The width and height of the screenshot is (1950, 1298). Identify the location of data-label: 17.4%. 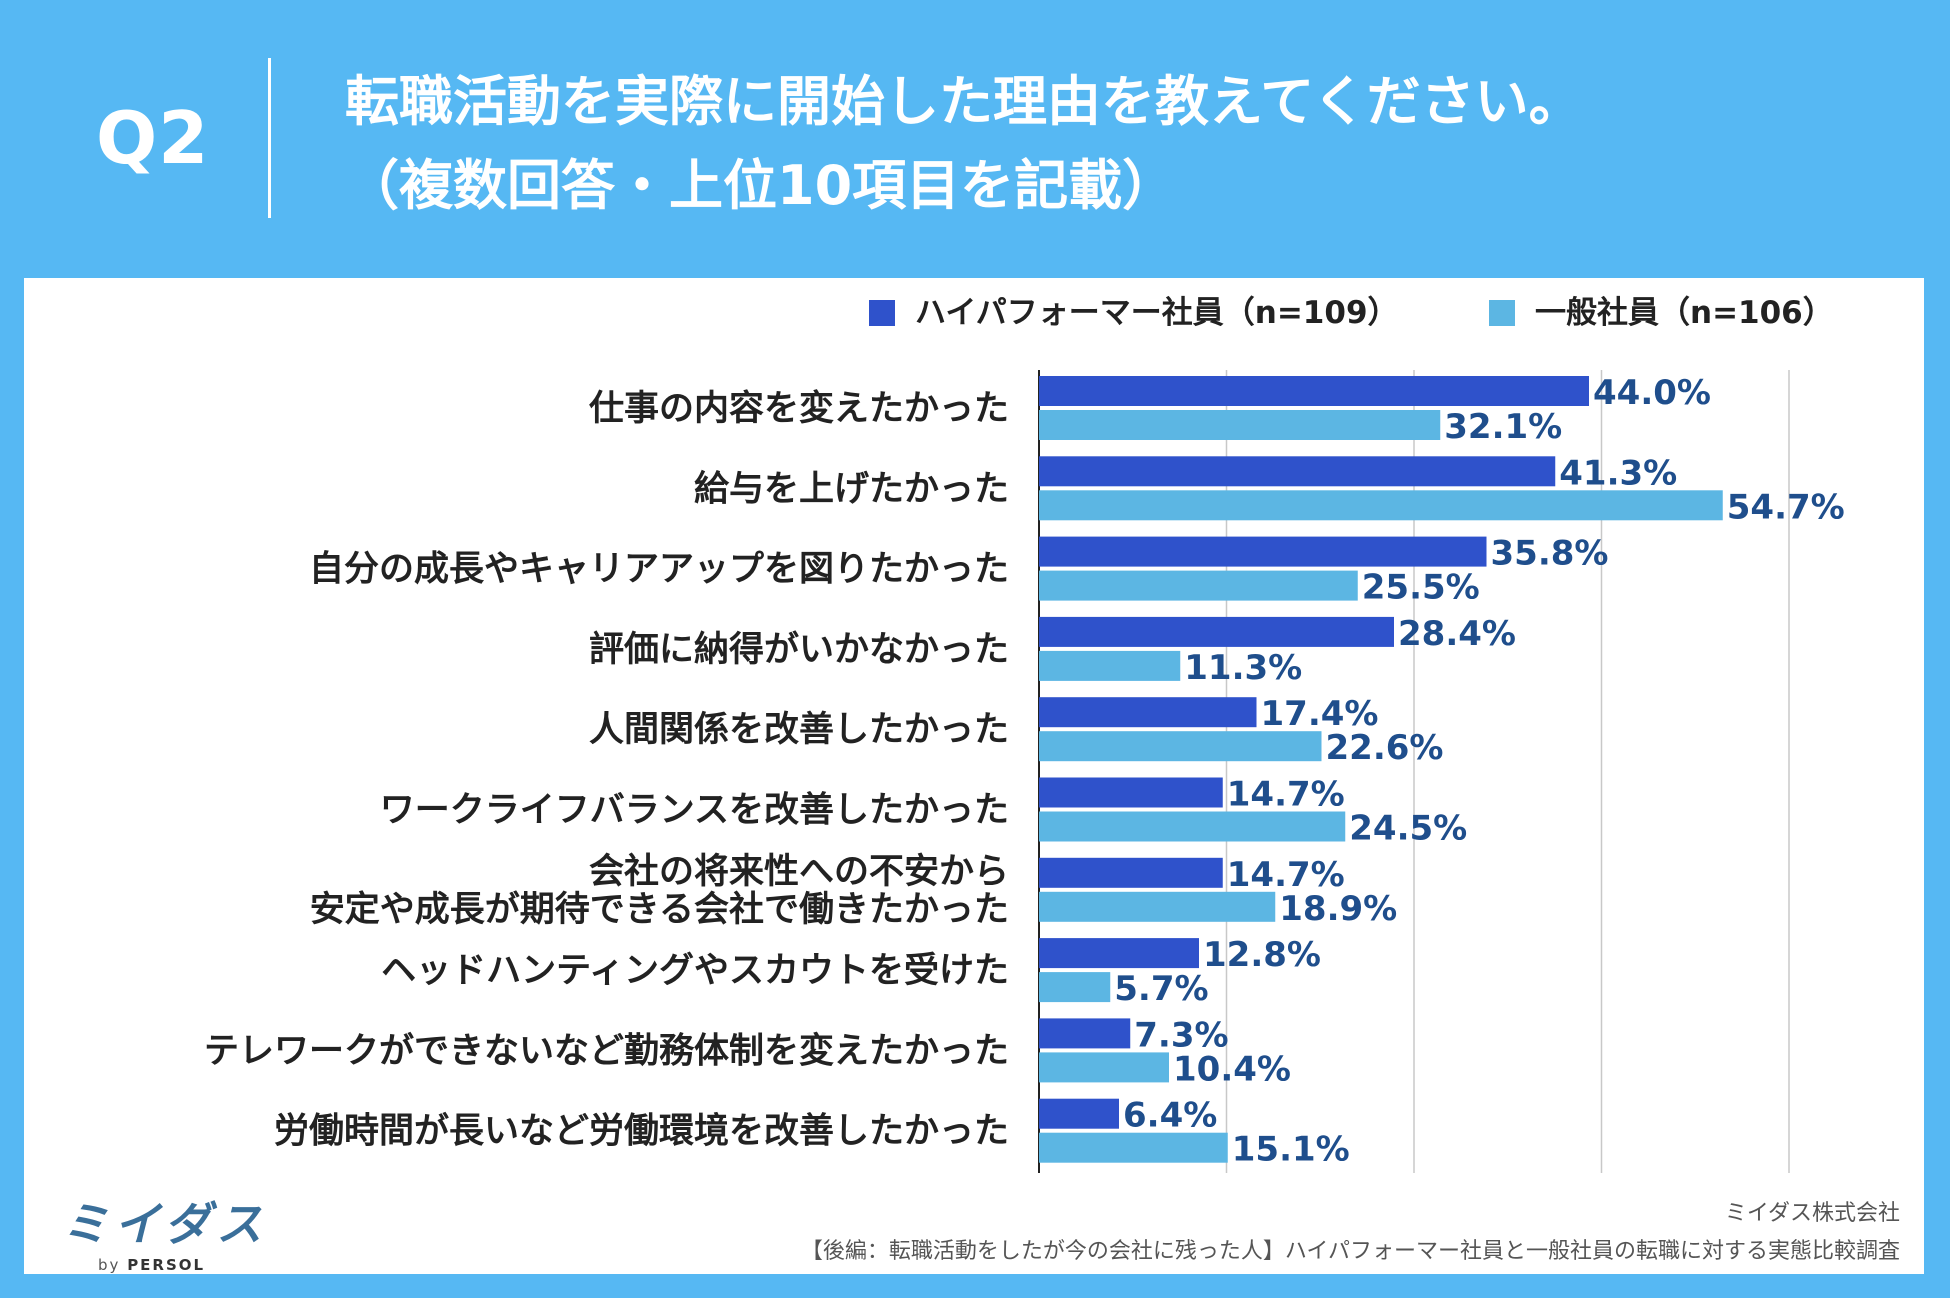
(1320, 714).